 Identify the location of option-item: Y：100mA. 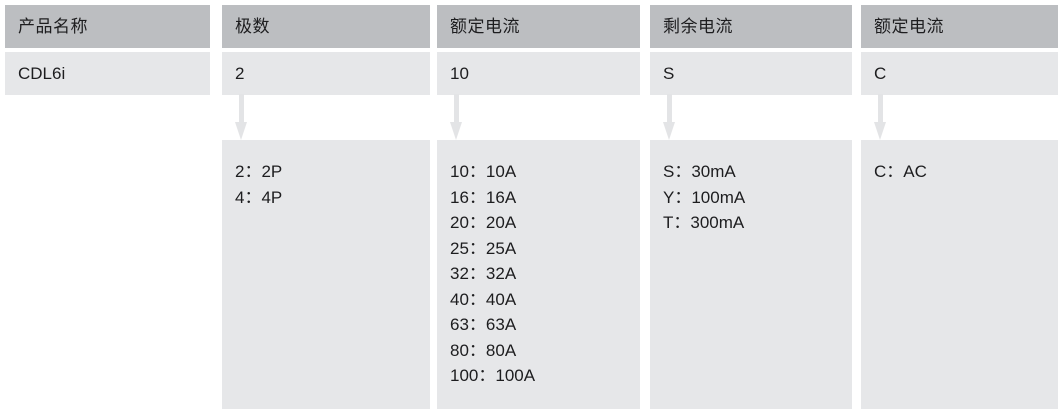
(704, 197).